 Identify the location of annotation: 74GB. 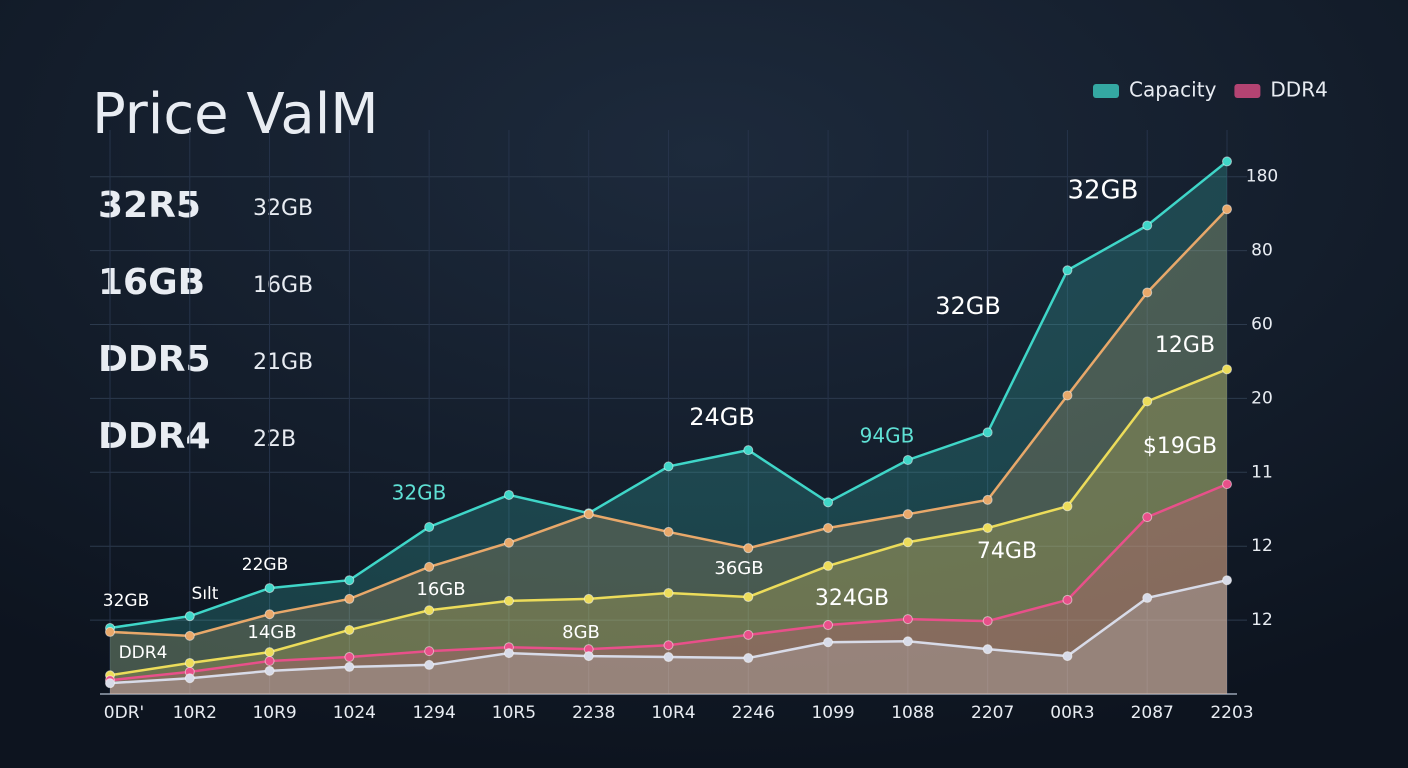
(1007, 551).